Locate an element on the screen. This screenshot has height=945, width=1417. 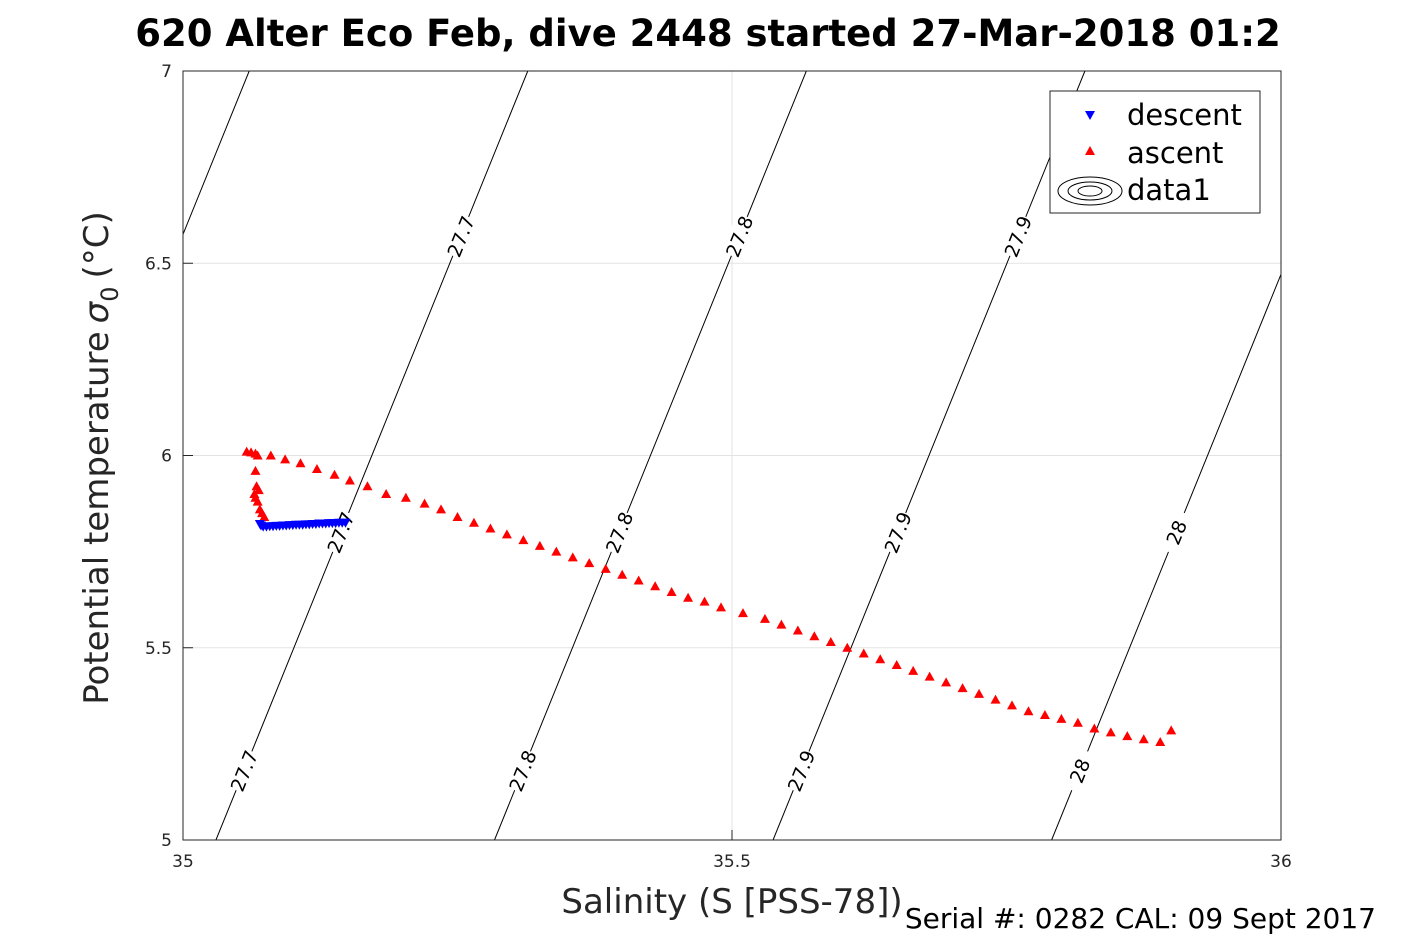
descent-point is located at coordinates (345, 523).